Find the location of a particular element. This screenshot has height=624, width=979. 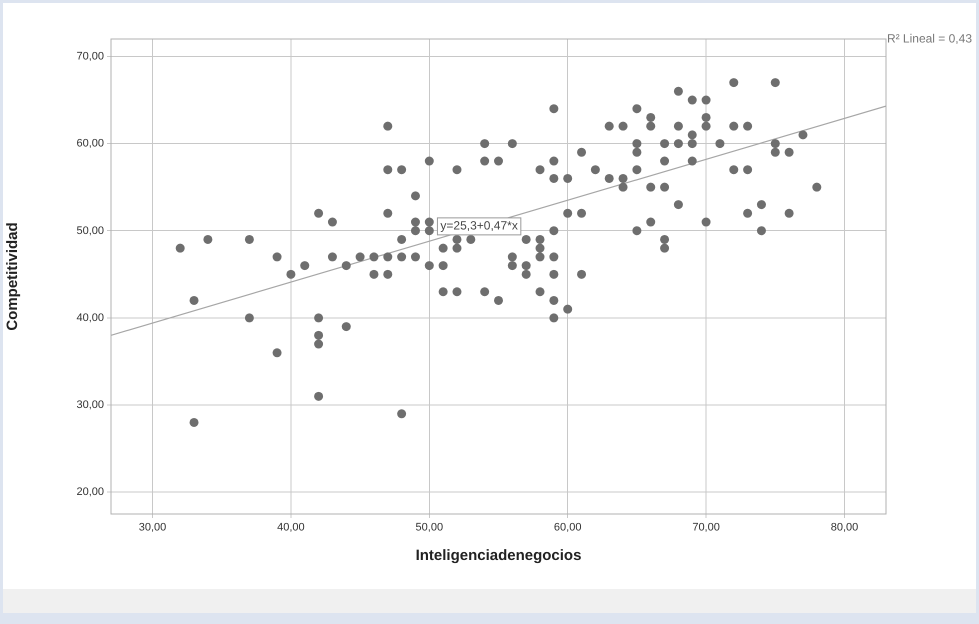

y-tick-label: 50,00 is located at coordinates (90, 230).